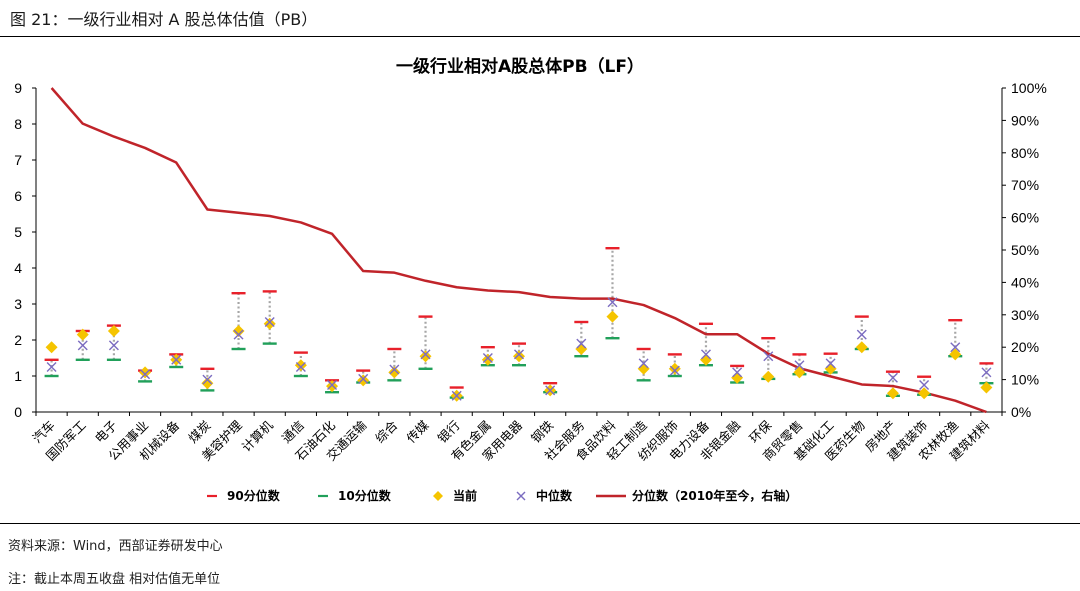 The width and height of the screenshot is (1080, 591). What do you see at coordinates (18, 340) in the screenshot?
I see `left-tick-label: 2` at bounding box center [18, 340].